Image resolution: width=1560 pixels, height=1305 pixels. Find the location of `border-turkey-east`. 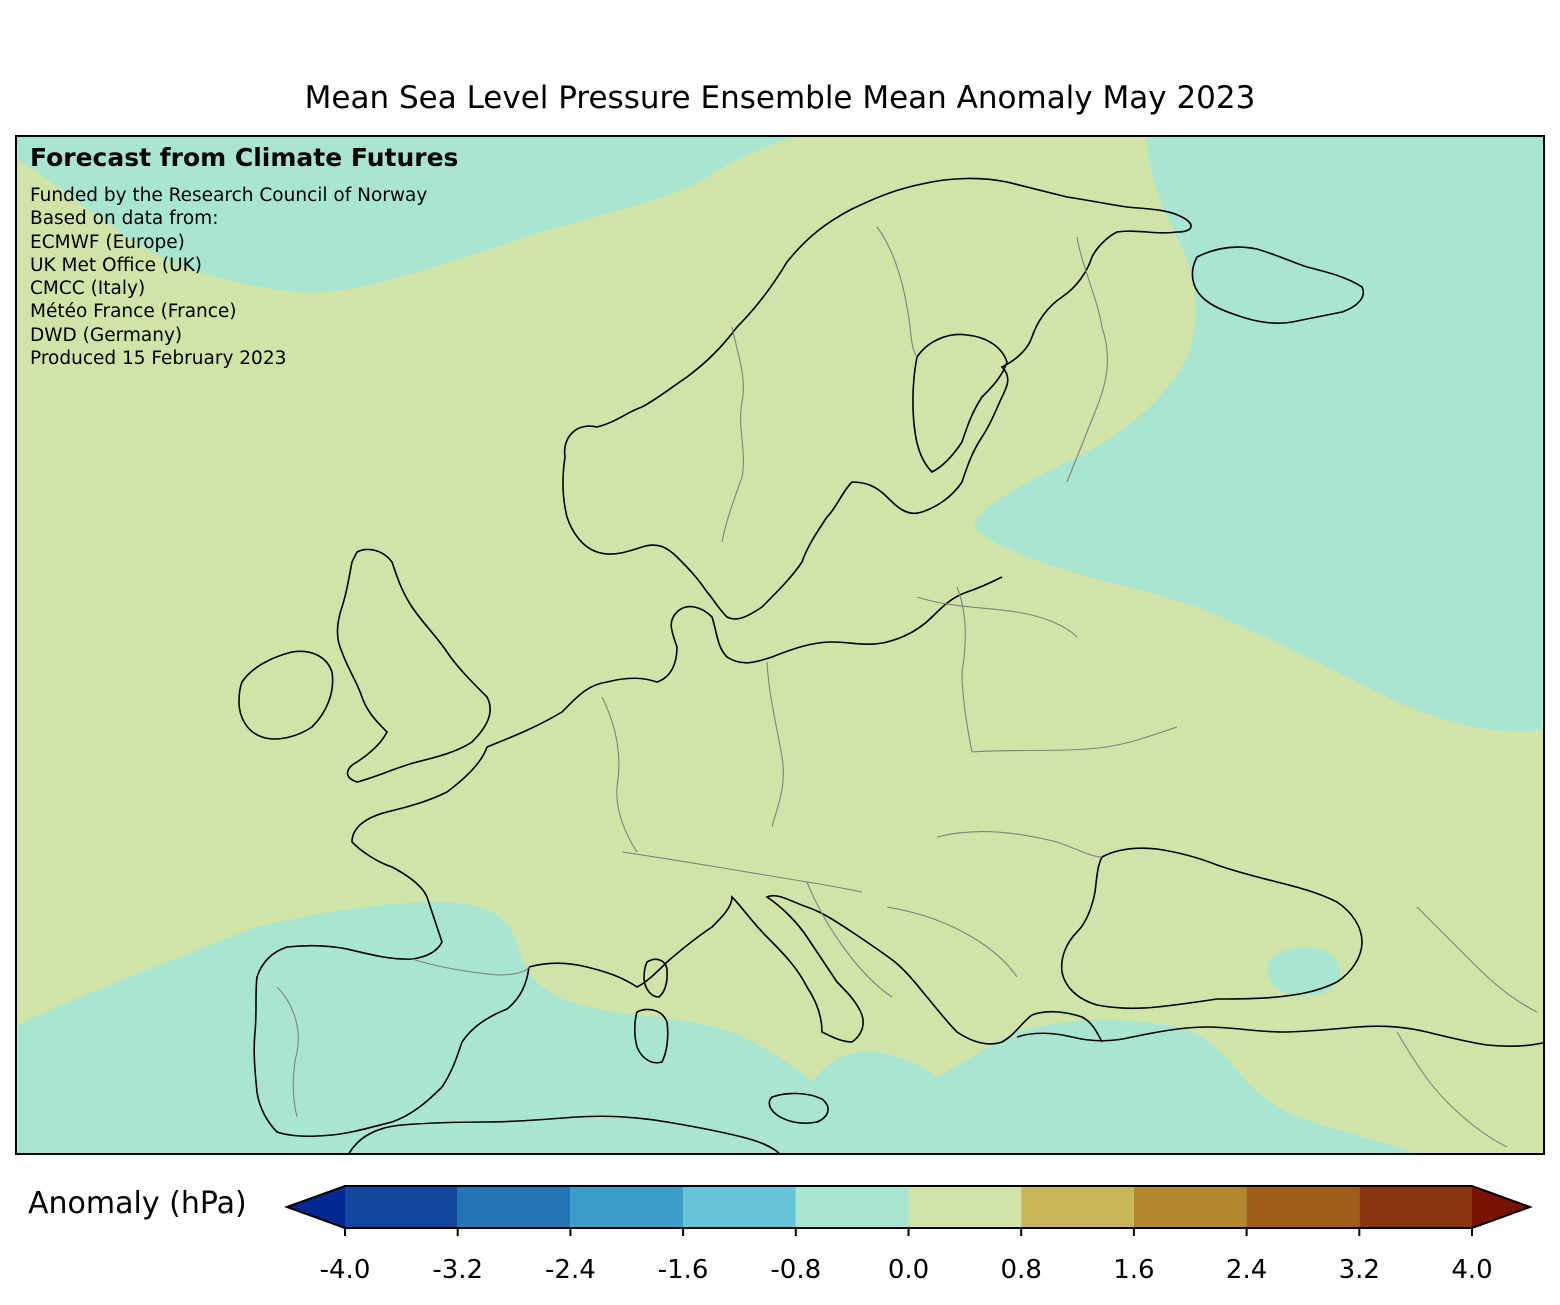

border-turkey-east is located at coordinates (1452, 1089).